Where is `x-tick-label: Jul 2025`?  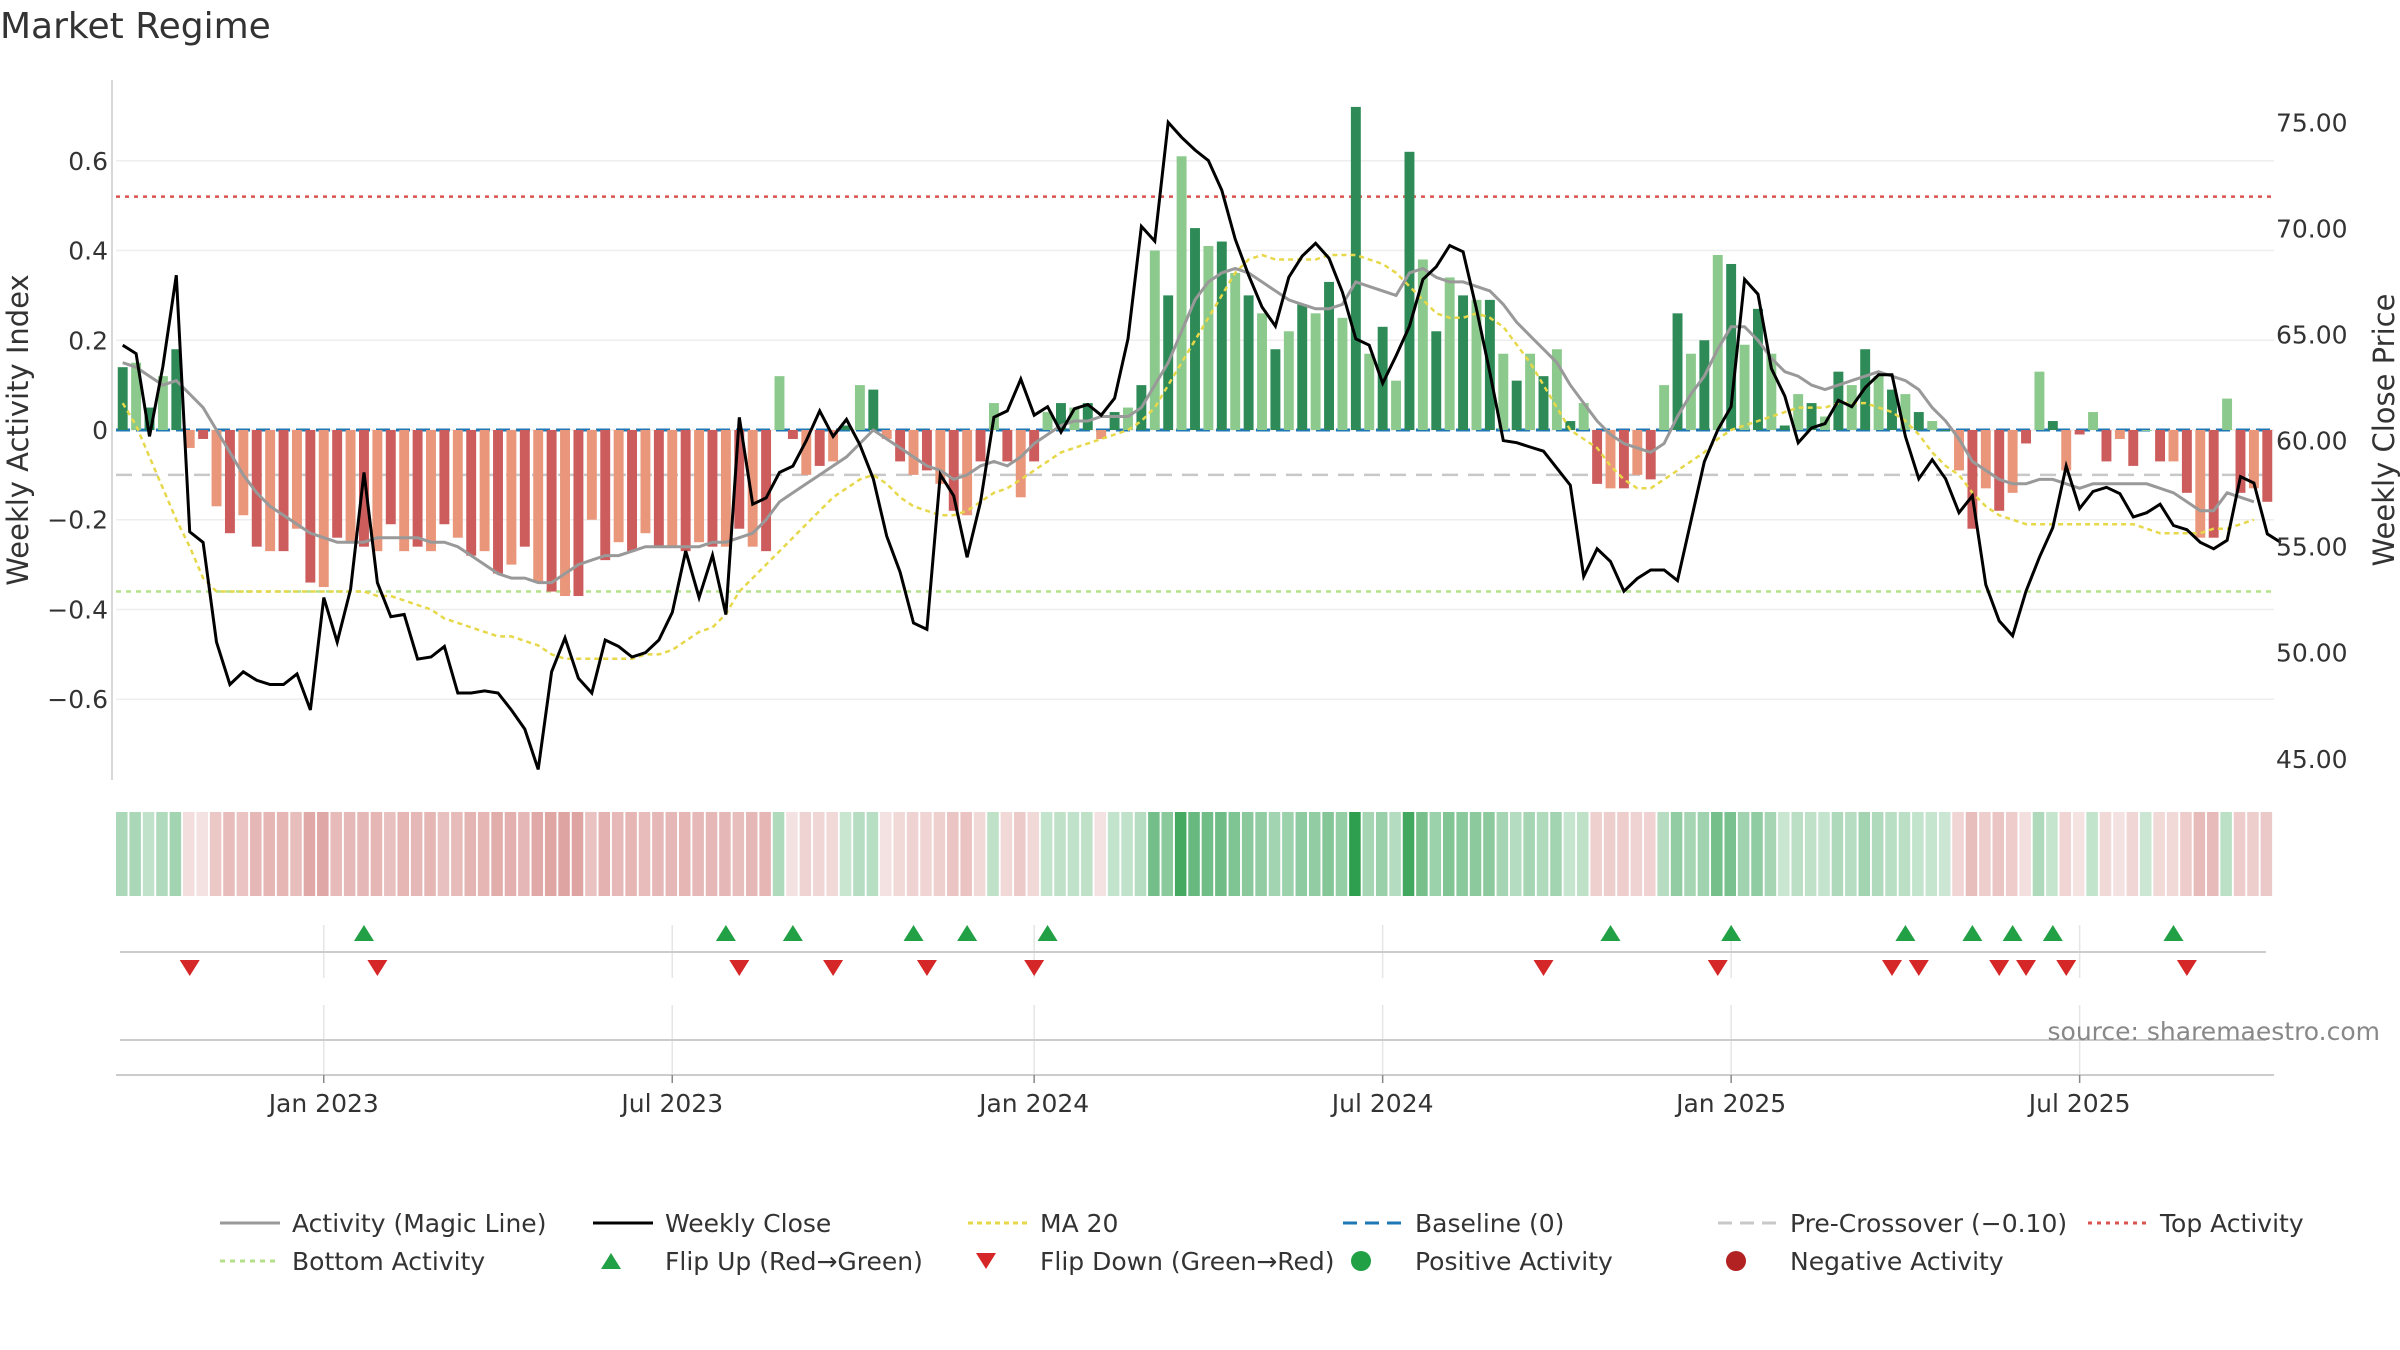
x-tick-label: Jul 2025 is located at coordinates (2079, 1103).